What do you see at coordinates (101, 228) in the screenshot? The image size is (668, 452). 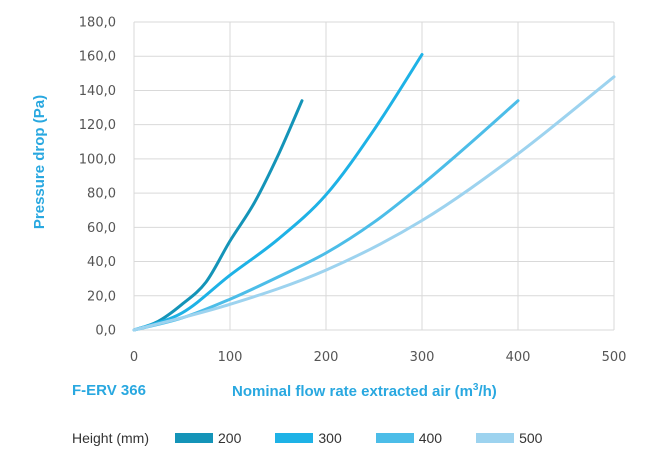 I see `y-tick-label-3: 60,0` at bounding box center [101, 228].